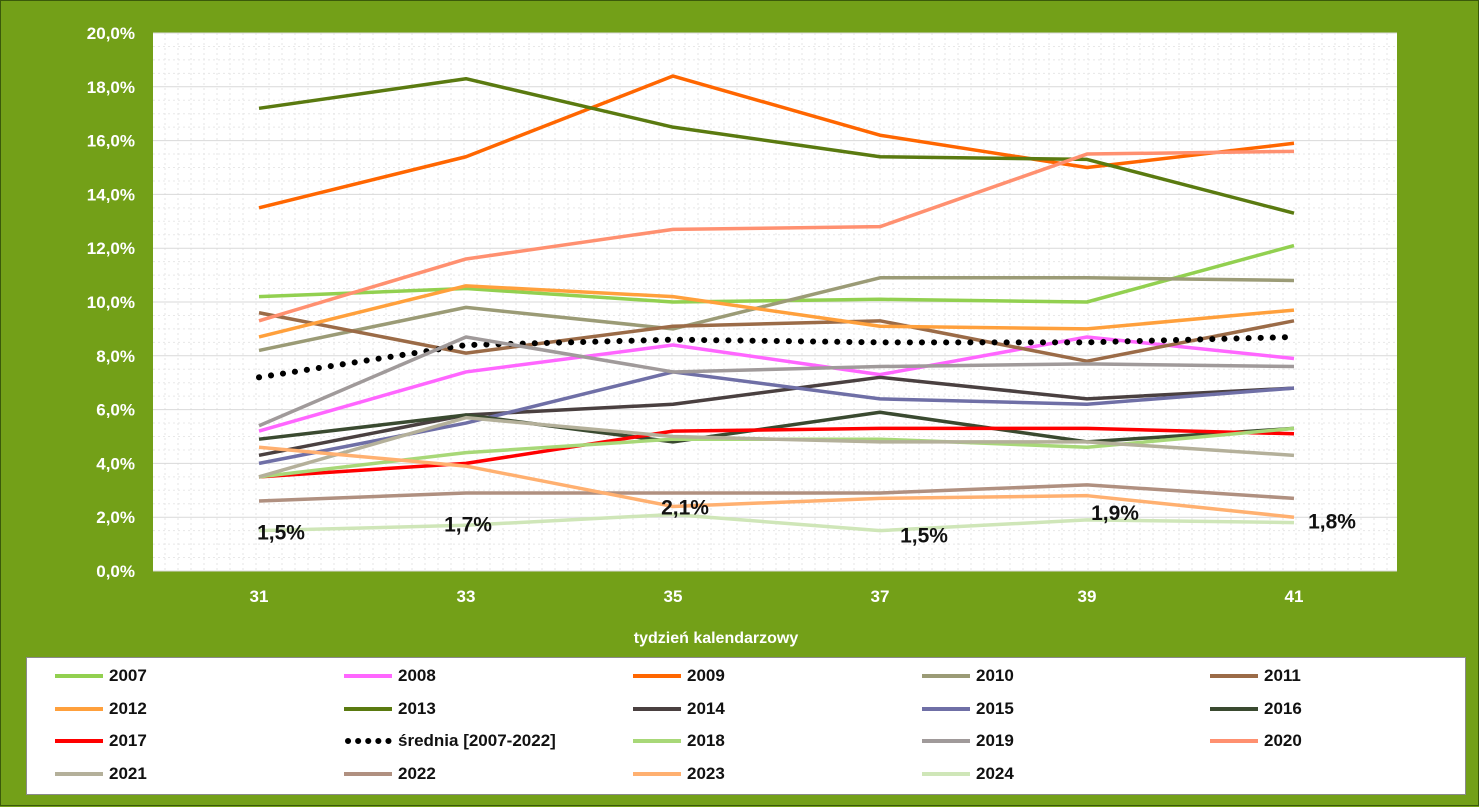  I want to click on x-tick-label: 35, so click(673, 596).